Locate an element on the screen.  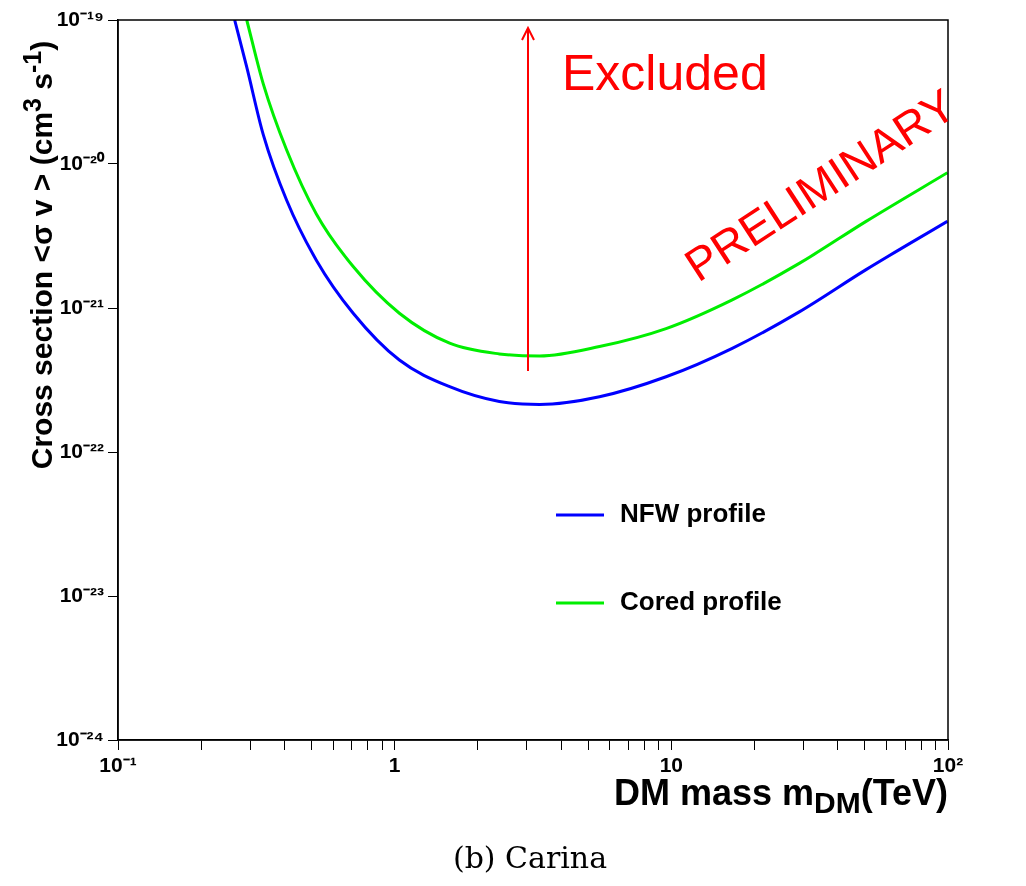
y-tick-label: 10⁻²⁰ is located at coordinates (82, 162).